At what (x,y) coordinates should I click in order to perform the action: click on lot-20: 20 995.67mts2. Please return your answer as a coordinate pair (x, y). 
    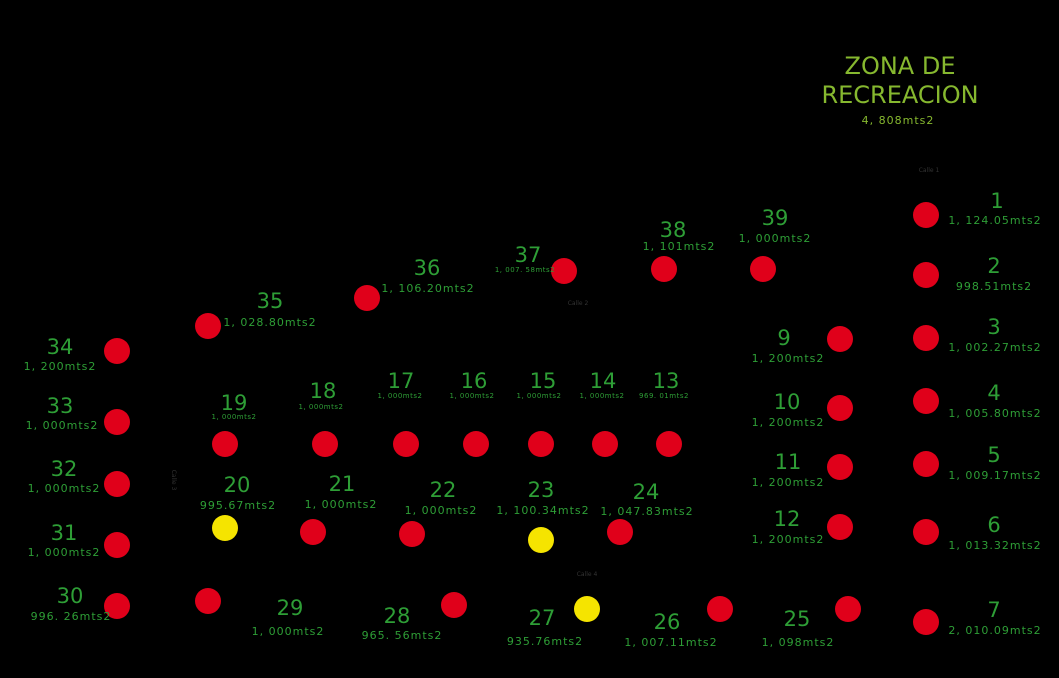
    Looking at the image, I should click on (238, 507).